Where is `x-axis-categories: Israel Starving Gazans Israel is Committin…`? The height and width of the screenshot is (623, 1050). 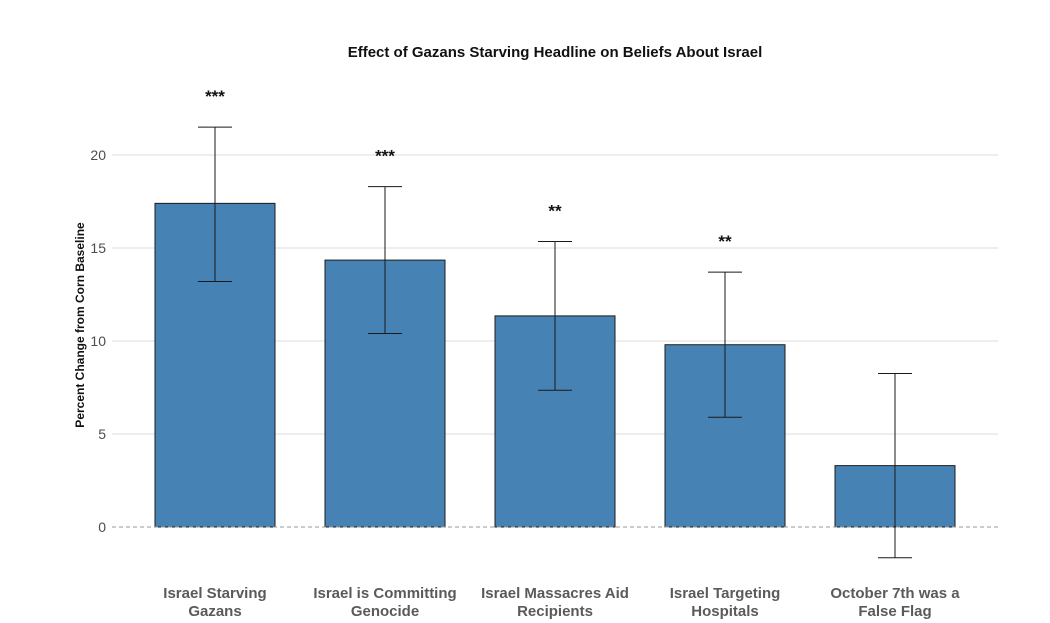 x-axis-categories: Israel Starving Gazans Israel is Committin… is located at coordinates (561, 602).